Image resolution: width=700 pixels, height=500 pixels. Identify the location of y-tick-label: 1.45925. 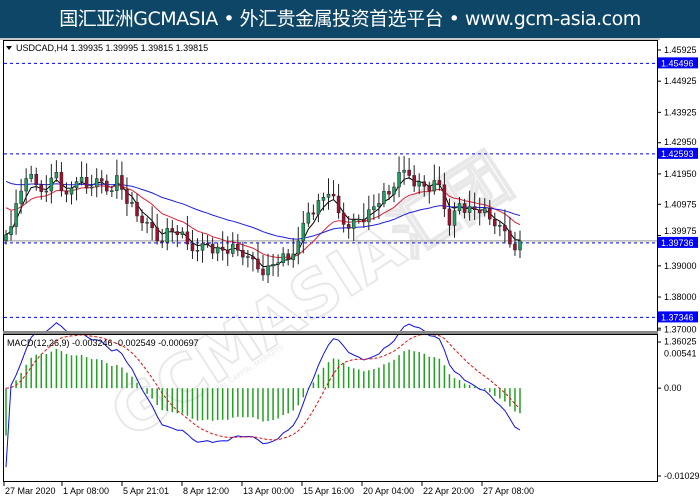
(680, 50).